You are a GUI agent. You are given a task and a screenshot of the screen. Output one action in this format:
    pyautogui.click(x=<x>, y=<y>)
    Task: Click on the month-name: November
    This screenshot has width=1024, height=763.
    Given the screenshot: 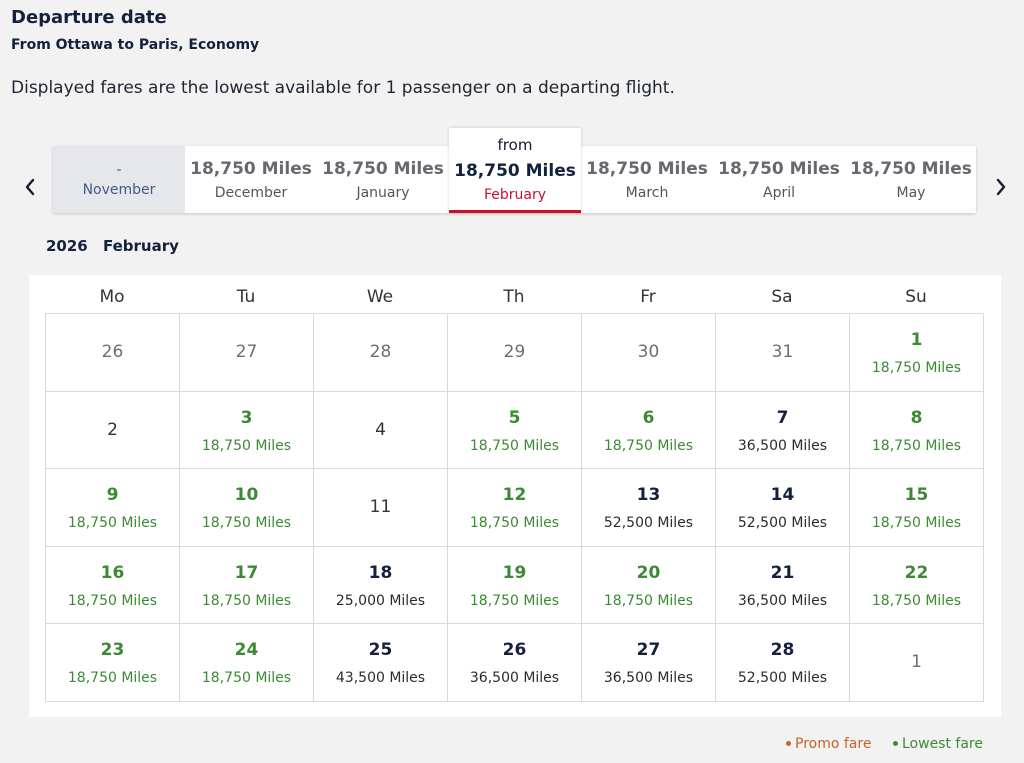 What is the action you would take?
    pyautogui.click(x=119, y=190)
    